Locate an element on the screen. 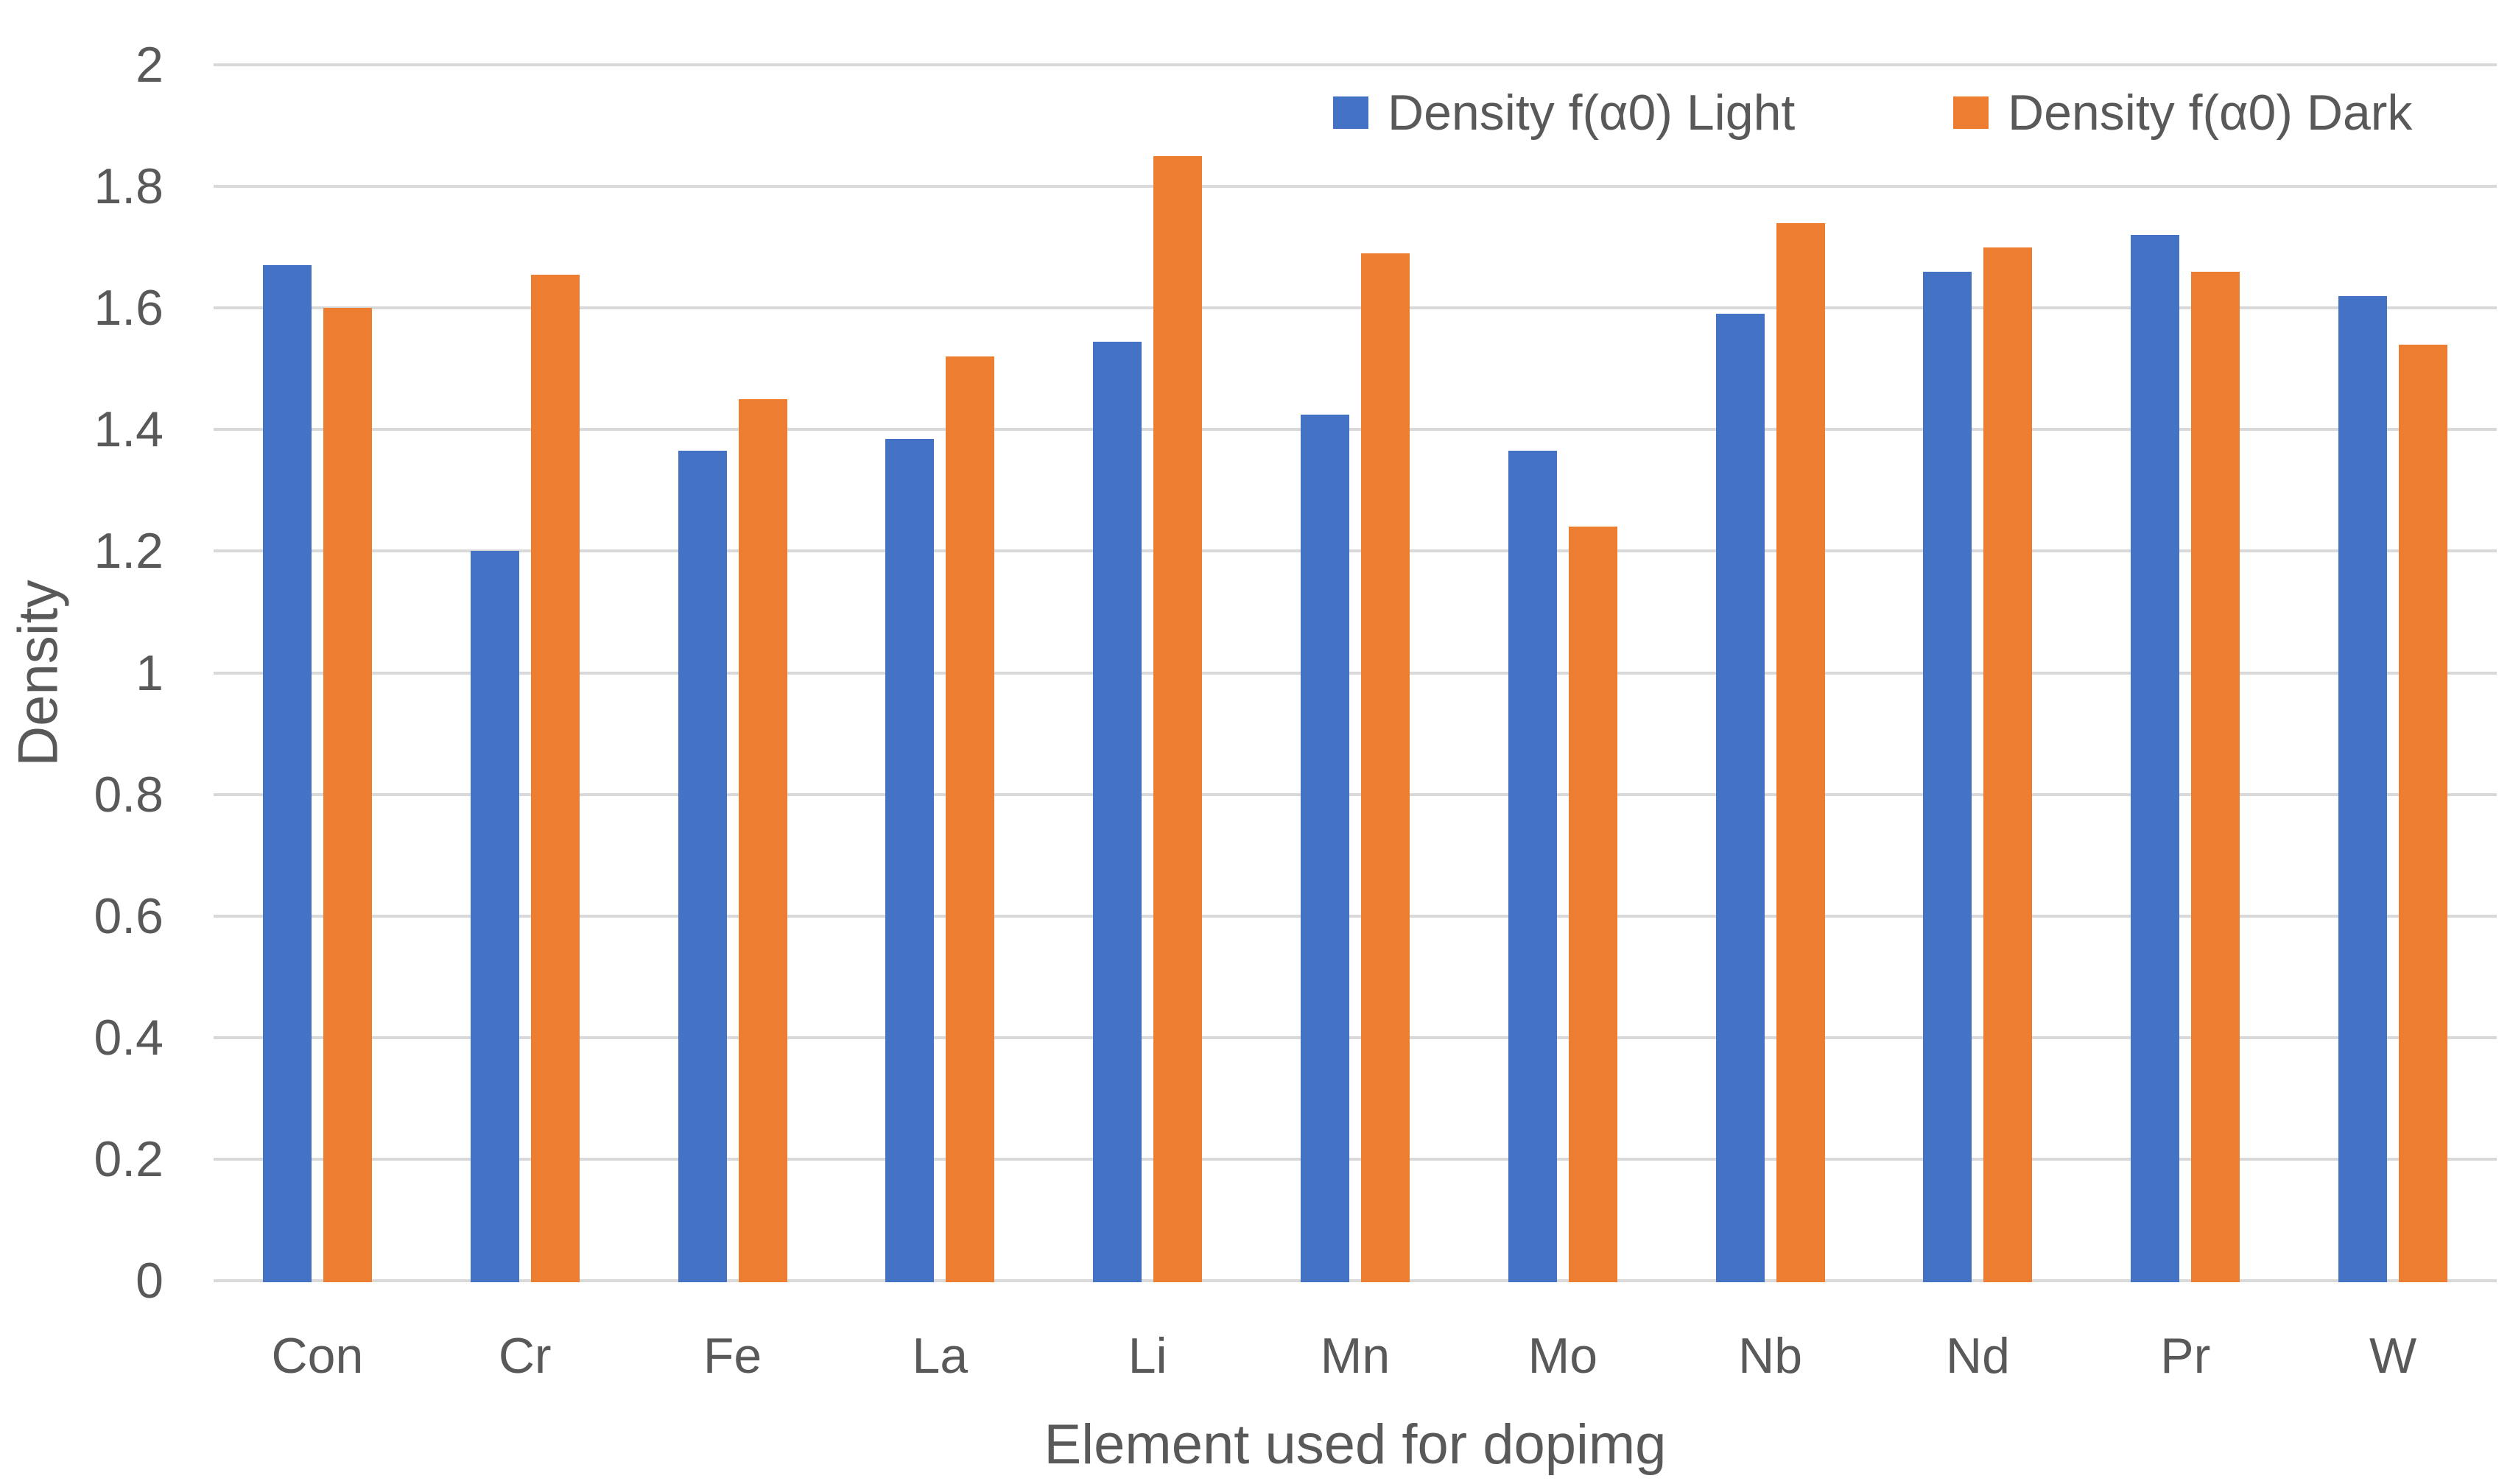 Image resolution: width=2510 pixels, height=1484 pixels. x-category-label: Pr is located at coordinates (2185, 1356).